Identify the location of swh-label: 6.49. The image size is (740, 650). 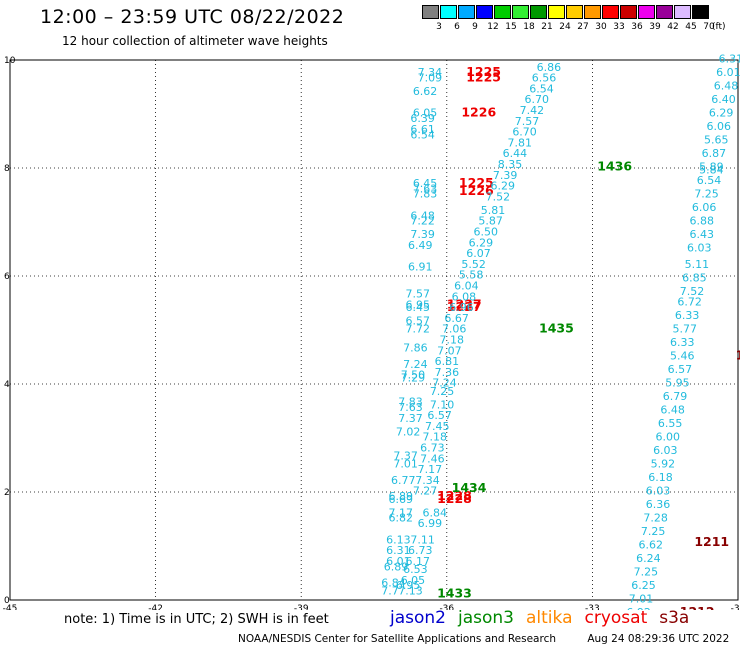
(420, 245).